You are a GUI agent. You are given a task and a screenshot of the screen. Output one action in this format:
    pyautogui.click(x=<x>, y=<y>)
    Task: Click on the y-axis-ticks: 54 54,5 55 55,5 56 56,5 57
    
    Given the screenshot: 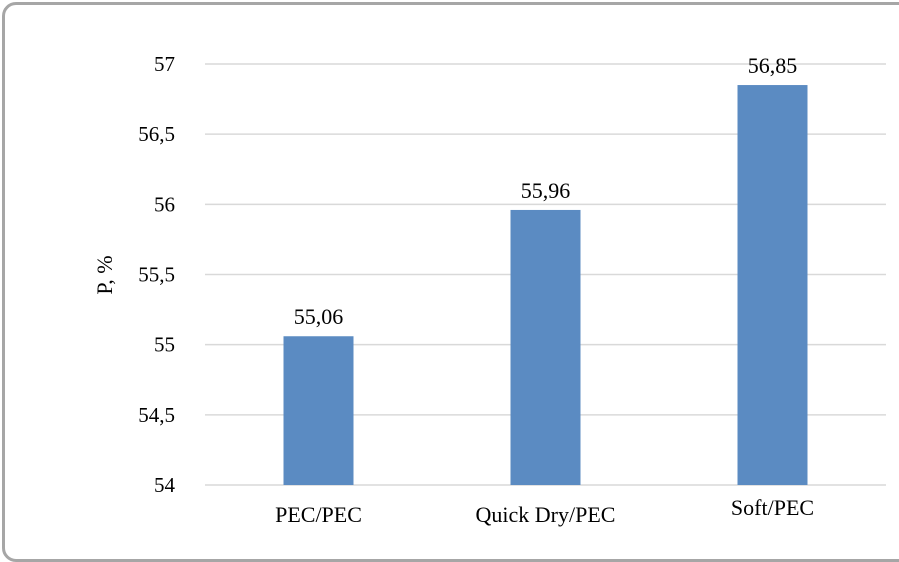 What is the action you would take?
    pyautogui.click(x=156, y=274)
    